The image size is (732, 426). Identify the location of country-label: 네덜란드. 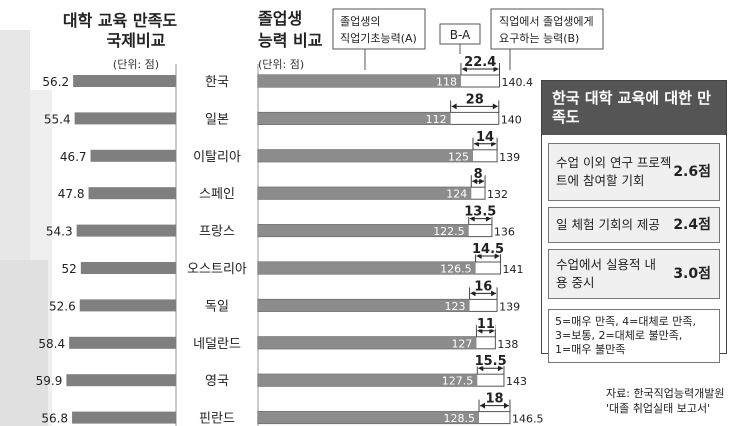
(217, 344).